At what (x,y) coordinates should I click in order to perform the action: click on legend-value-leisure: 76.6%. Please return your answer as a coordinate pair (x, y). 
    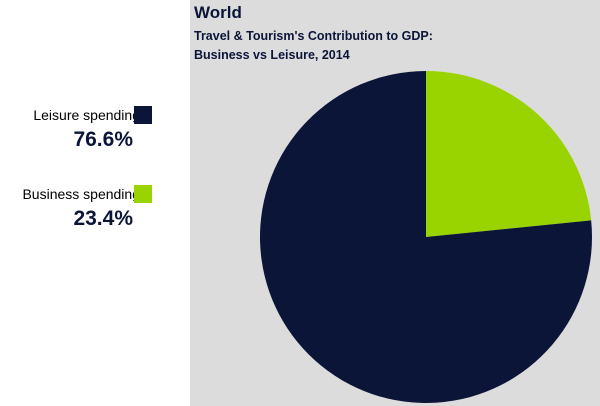
    Looking at the image, I should click on (103, 139).